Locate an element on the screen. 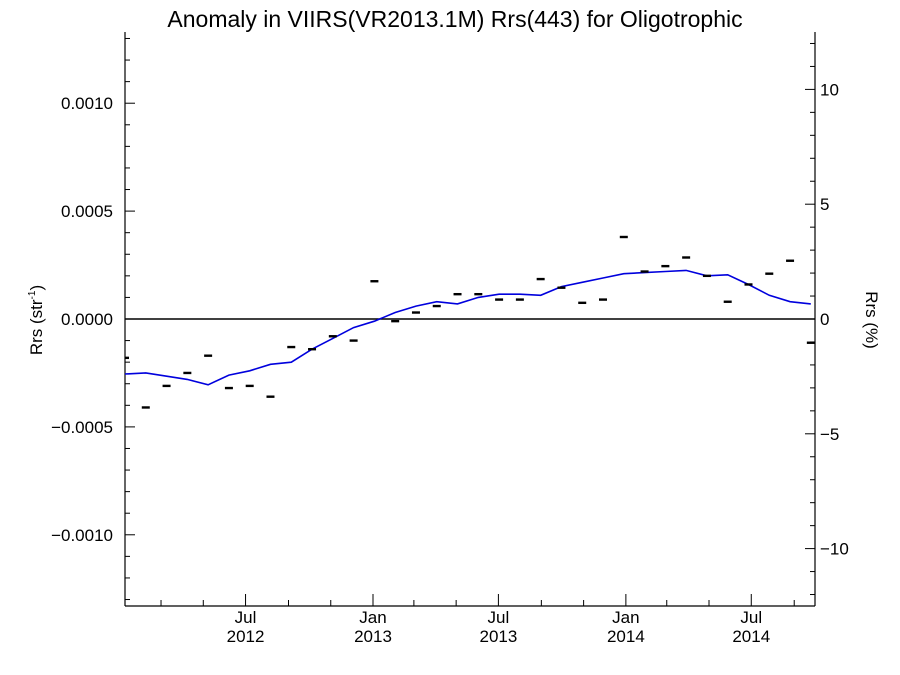  y-axis-label-left: Rrs (str-1) is located at coordinates (36, 320).